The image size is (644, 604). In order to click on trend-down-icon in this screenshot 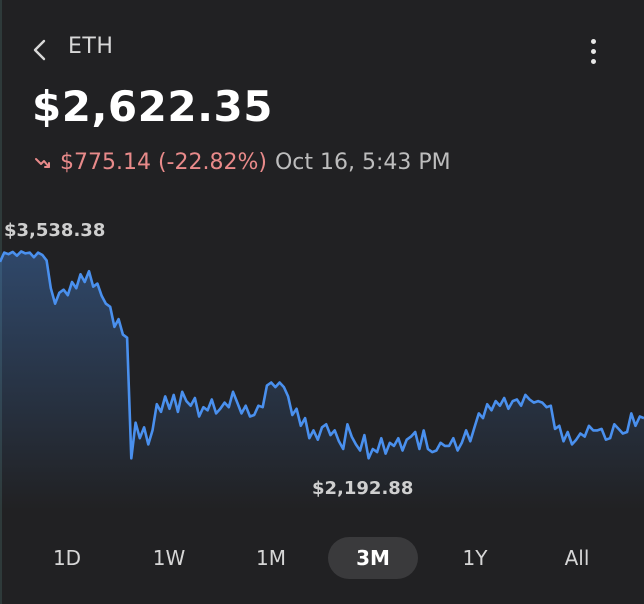, I will do `click(42, 162)`.